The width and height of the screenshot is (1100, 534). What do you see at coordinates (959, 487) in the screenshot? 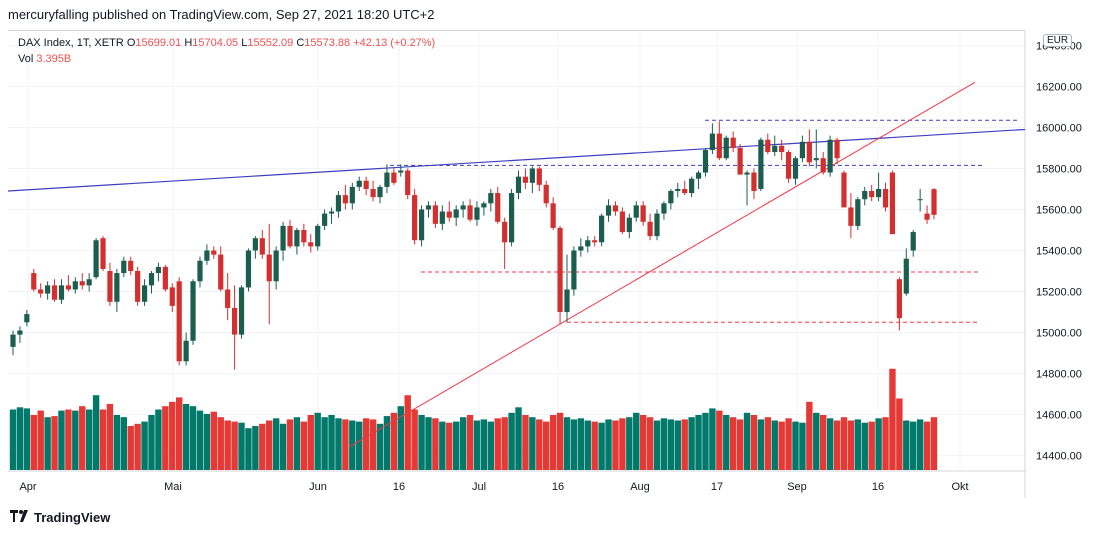
I see `x-tick-label: Okt` at bounding box center [959, 487].